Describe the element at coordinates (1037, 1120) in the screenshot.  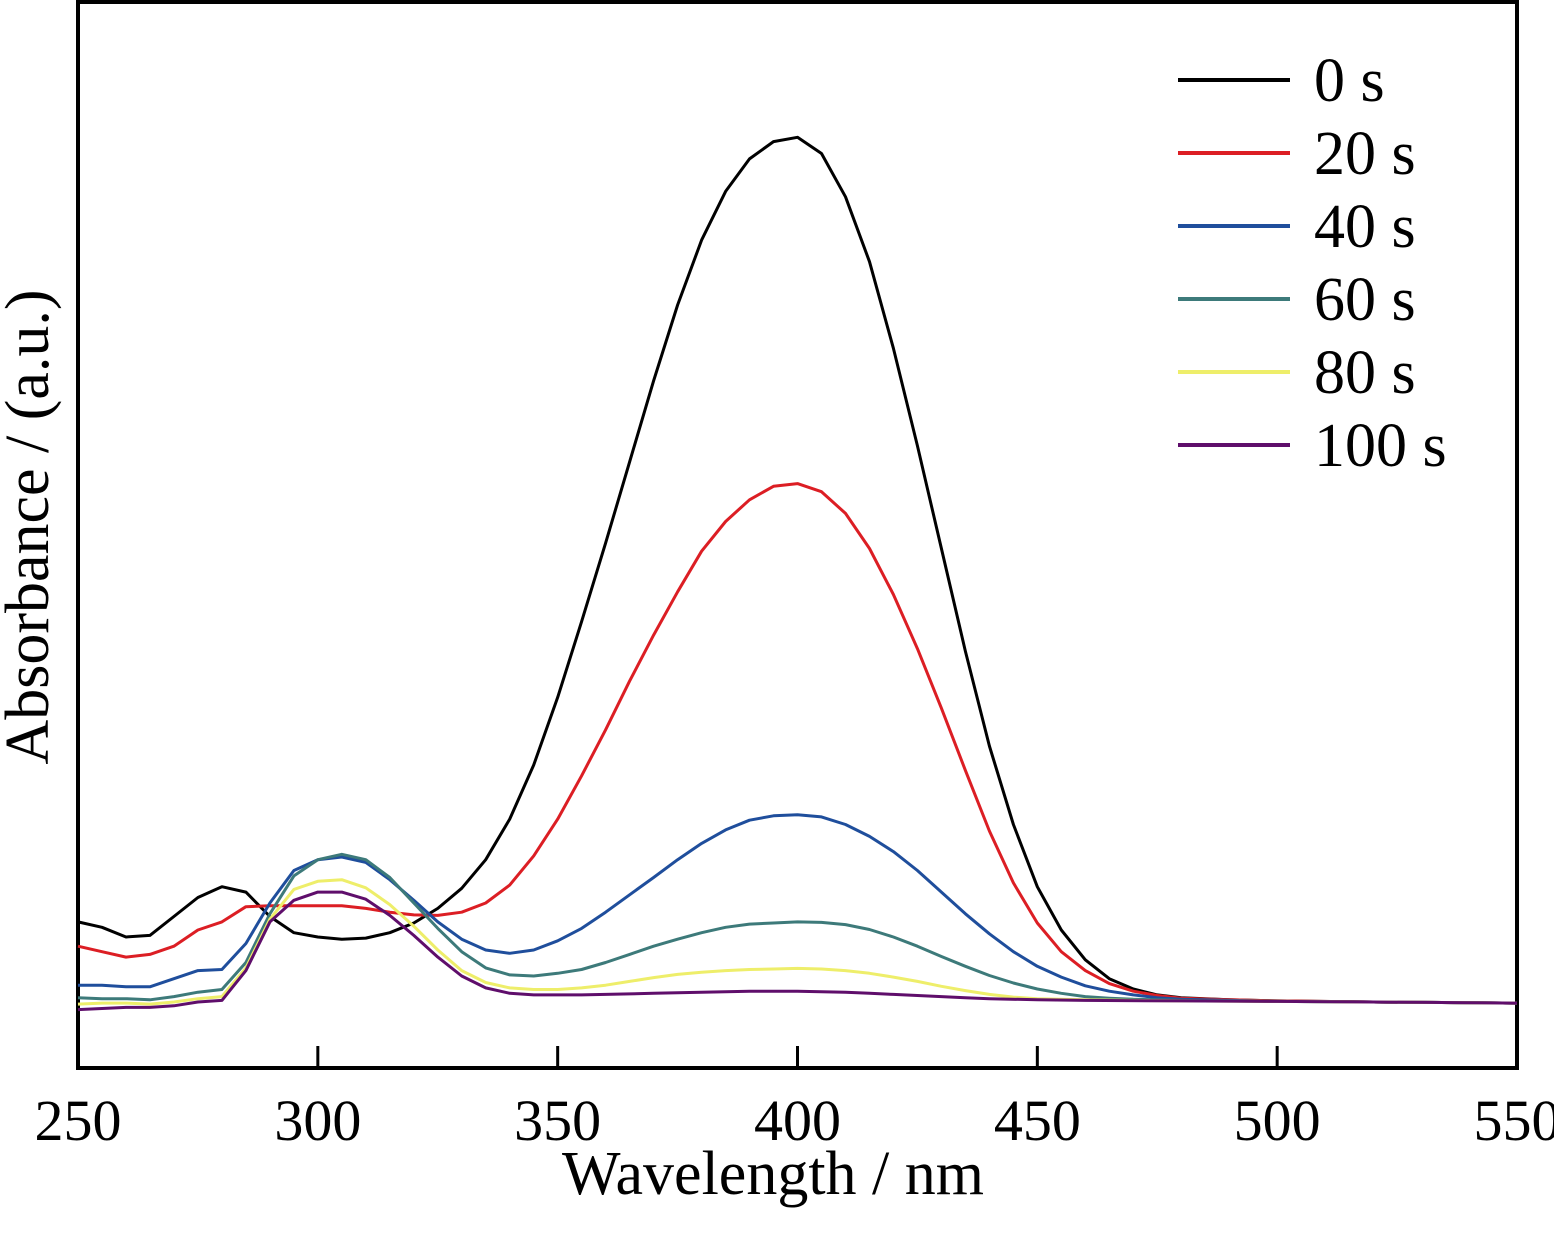
I see `x-tick-label-450: 450` at that location.